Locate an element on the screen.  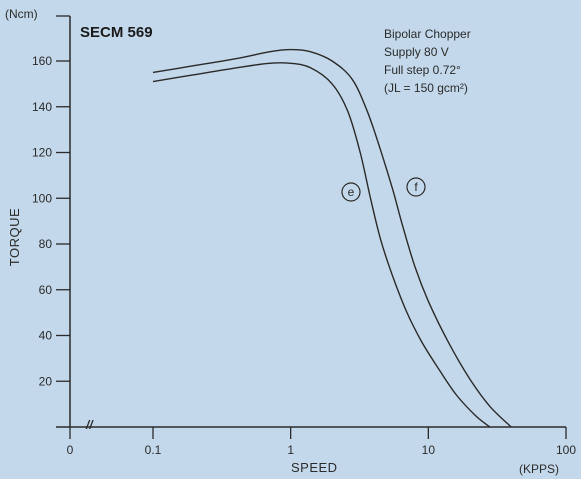
note-driver: Bipolar Chopper is located at coordinates (427, 34).